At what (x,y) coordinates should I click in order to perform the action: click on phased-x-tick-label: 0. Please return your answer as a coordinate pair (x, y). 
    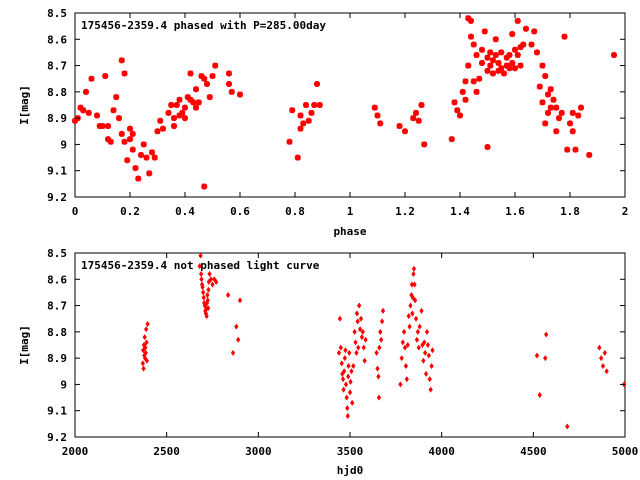
    Looking at the image, I should click on (75, 211).